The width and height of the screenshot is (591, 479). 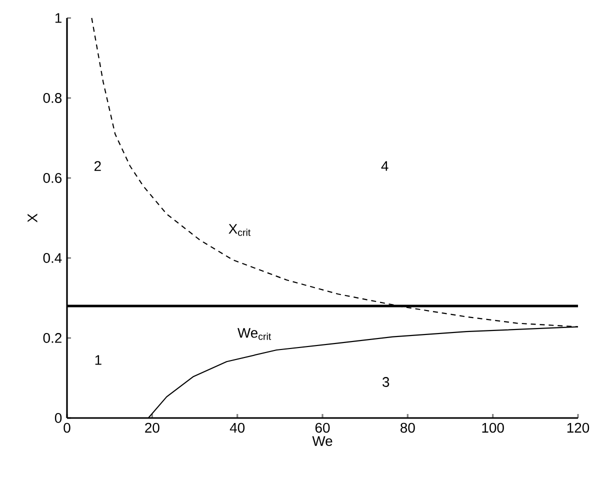 What do you see at coordinates (58, 418) in the screenshot?
I see `y-tick-label: 0` at bounding box center [58, 418].